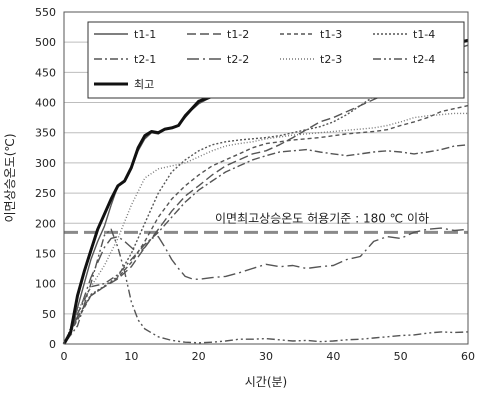  Describe the element at coordinates (266, 382) in the screenshot. I see `x-axis-label: 시간(분)` at that location.